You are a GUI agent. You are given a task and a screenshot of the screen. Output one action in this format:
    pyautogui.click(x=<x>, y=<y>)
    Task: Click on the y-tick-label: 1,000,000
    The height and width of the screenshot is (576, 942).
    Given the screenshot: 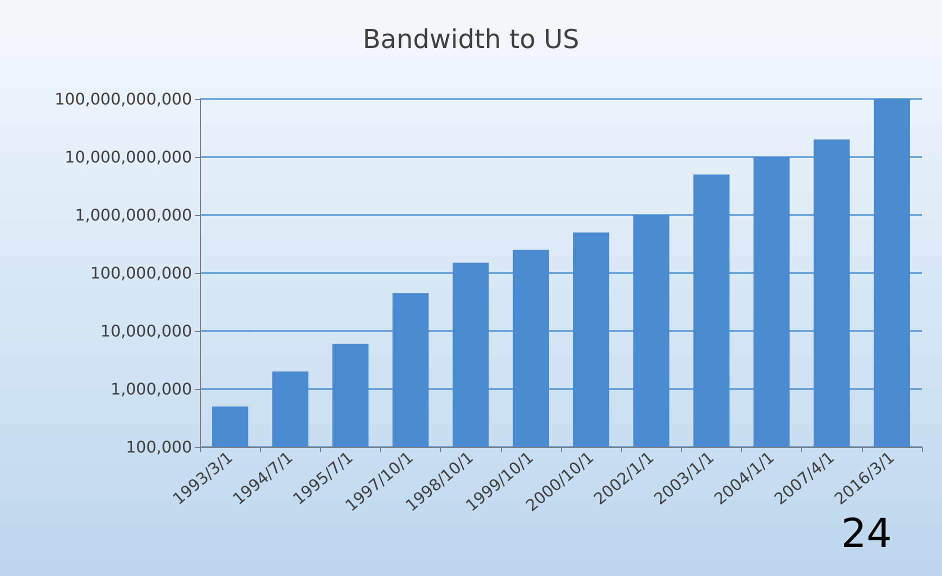 What is the action you would take?
    pyautogui.click(x=151, y=389)
    